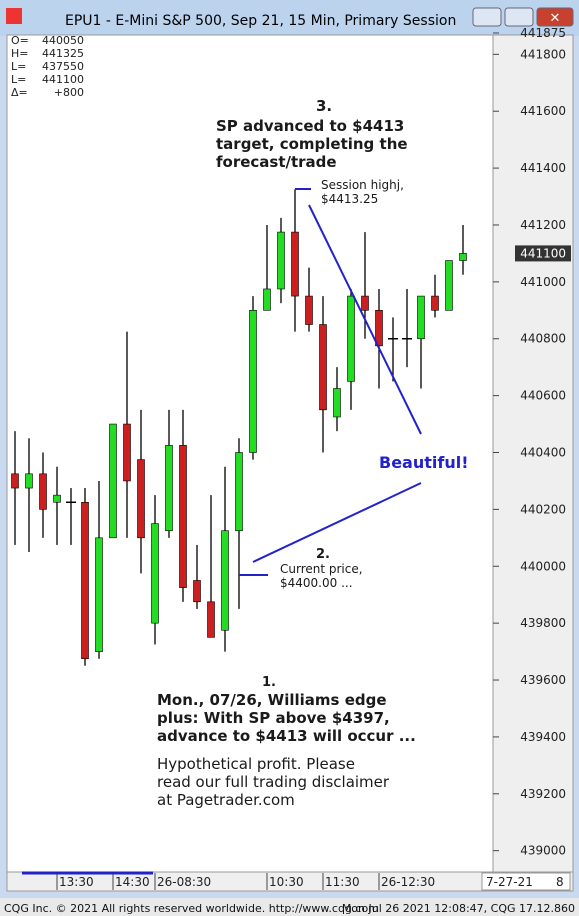  Describe the element at coordinates (273, 782) in the screenshot. I see `disclaimer: read our full trading disclaimer` at that location.